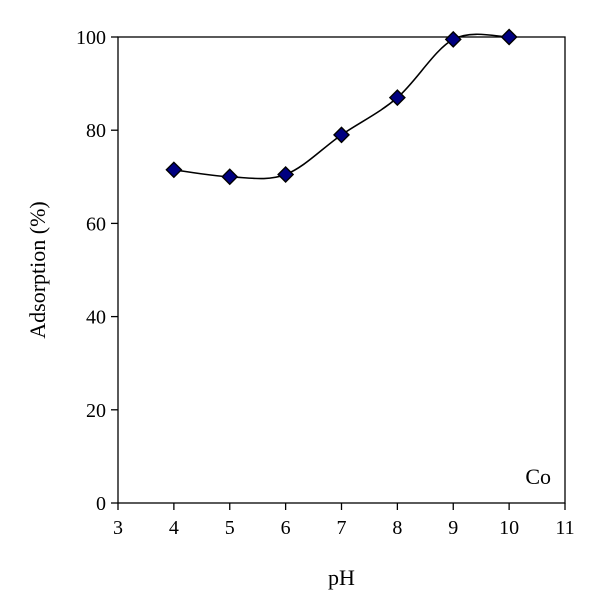 The height and width of the screenshot is (609, 600). I want to click on y-tick-label: 100, so click(91, 38).